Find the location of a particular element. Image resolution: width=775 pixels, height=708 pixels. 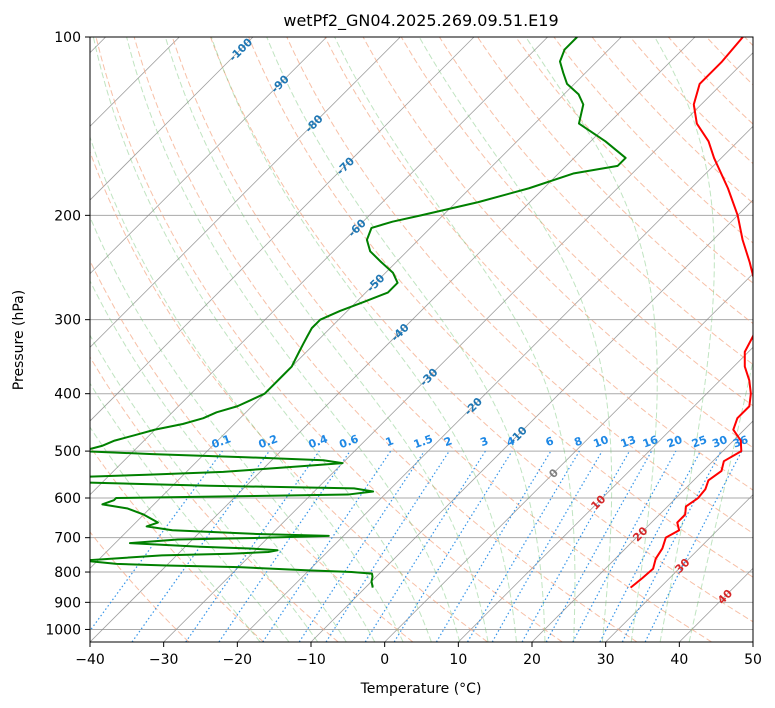

x-tick-label: 0 is located at coordinates (384, 660).